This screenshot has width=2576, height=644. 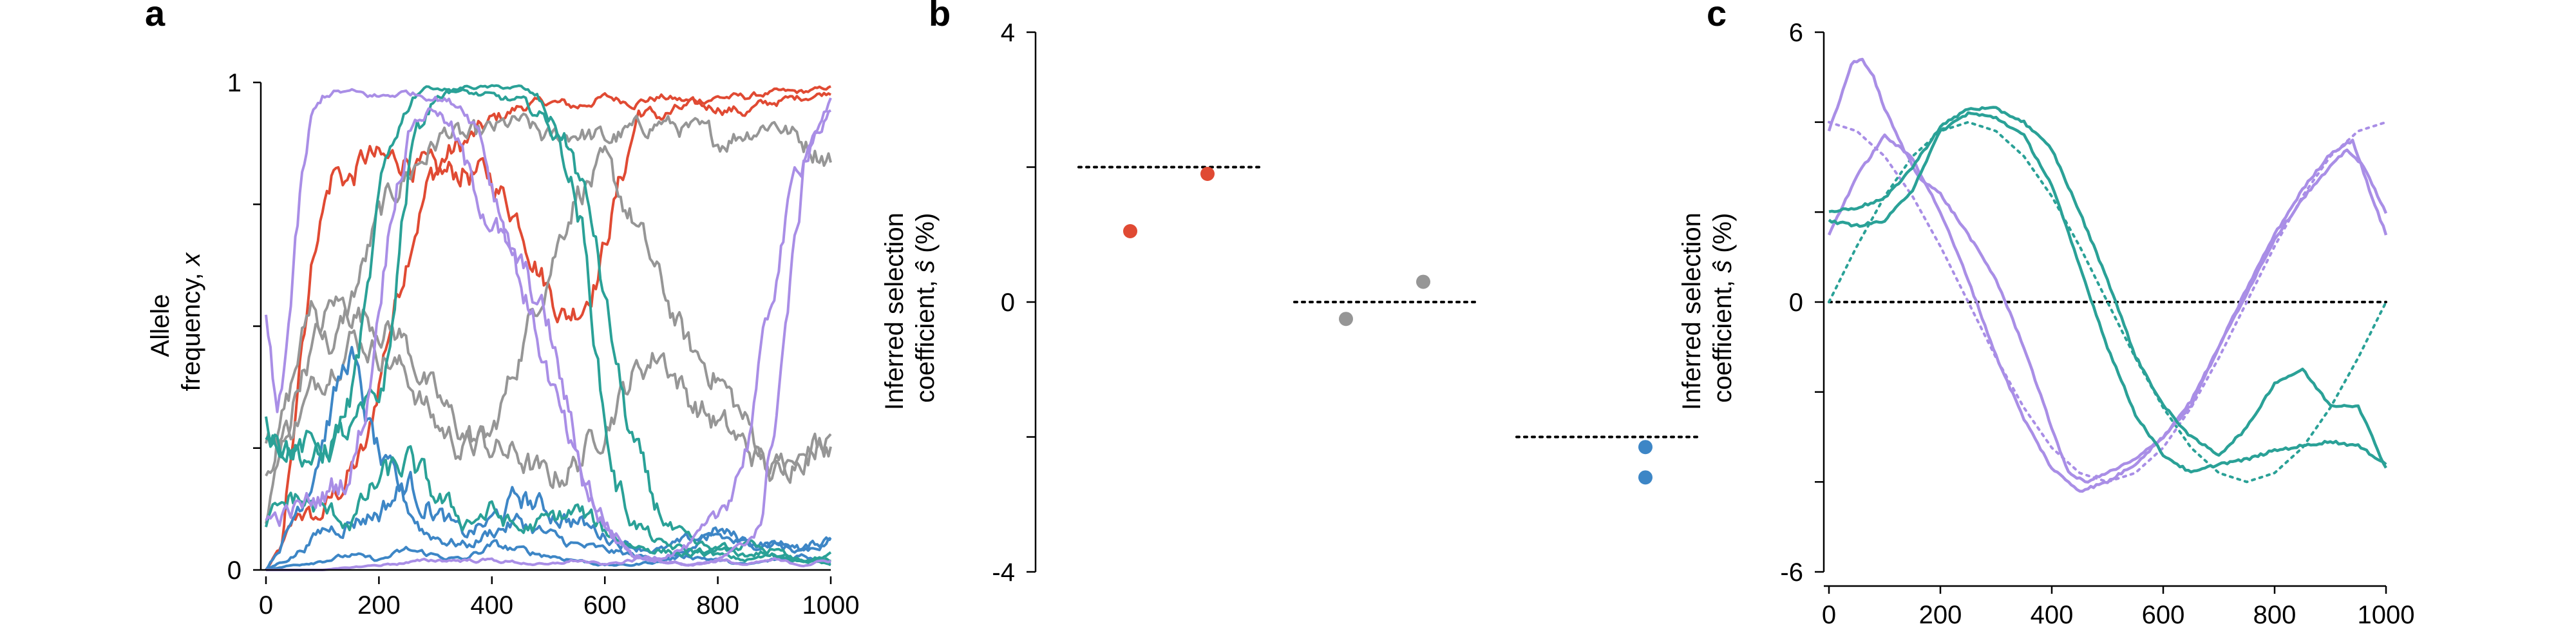 What do you see at coordinates (1717, 16) in the screenshot?
I see `panel-c-letter: c` at bounding box center [1717, 16].